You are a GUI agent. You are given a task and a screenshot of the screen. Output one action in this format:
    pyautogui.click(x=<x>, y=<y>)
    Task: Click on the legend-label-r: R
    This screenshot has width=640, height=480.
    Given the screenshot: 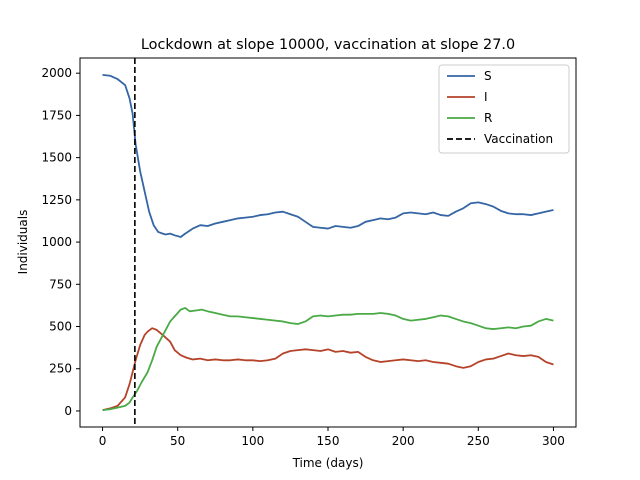 What is the action you would take?
    pyautogui.click(x=488, y=118)
    